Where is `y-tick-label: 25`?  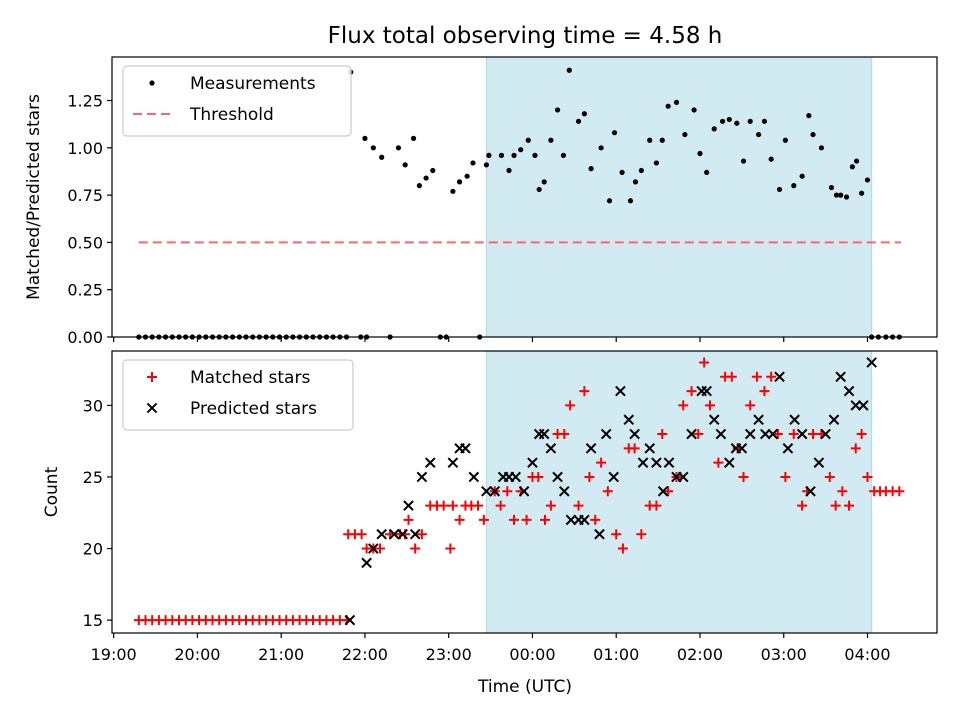 y-tick-label: 25 is located at coordinates (93, 477).